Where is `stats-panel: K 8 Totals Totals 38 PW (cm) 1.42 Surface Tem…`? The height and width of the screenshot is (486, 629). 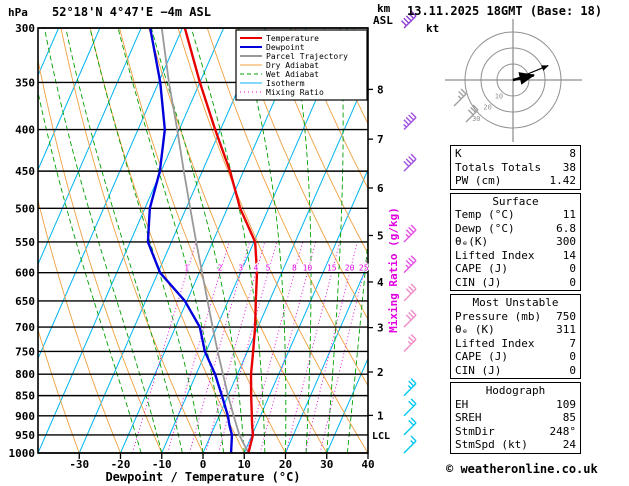 stats-panel: K 8 Totals Totals 38 PW (cm) 1.42 Surface Tem… is located at coordinates (515, 299).